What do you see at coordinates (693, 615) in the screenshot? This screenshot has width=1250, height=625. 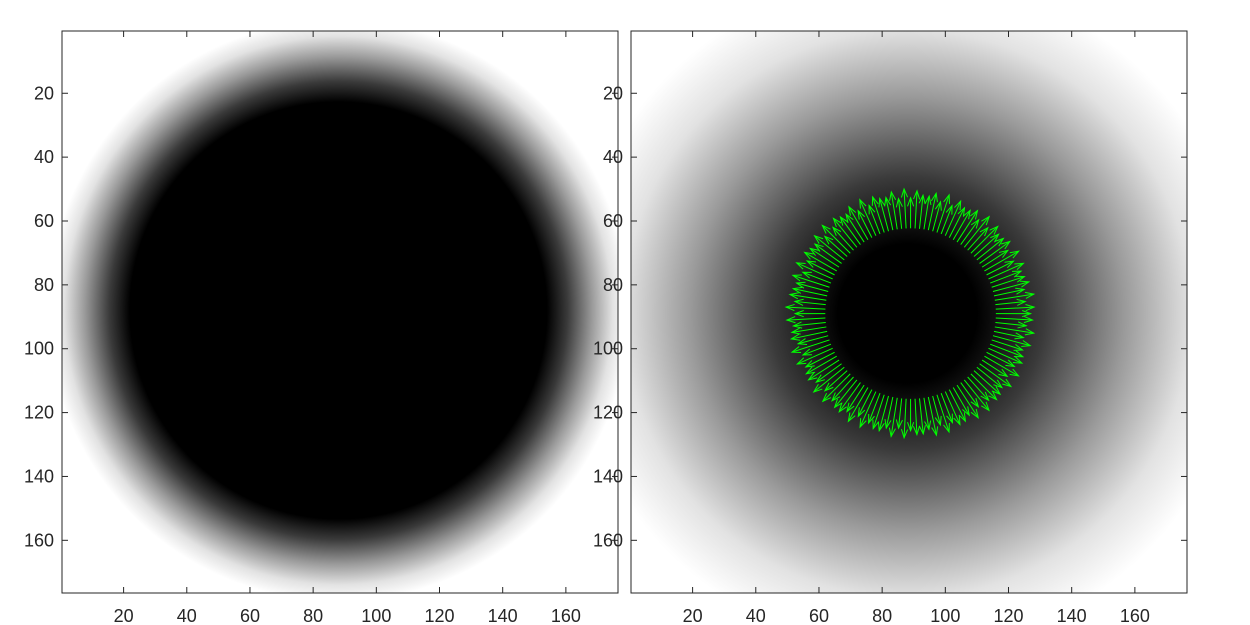 I see `x-tick-label: 20` at bounding box center [693, 615].